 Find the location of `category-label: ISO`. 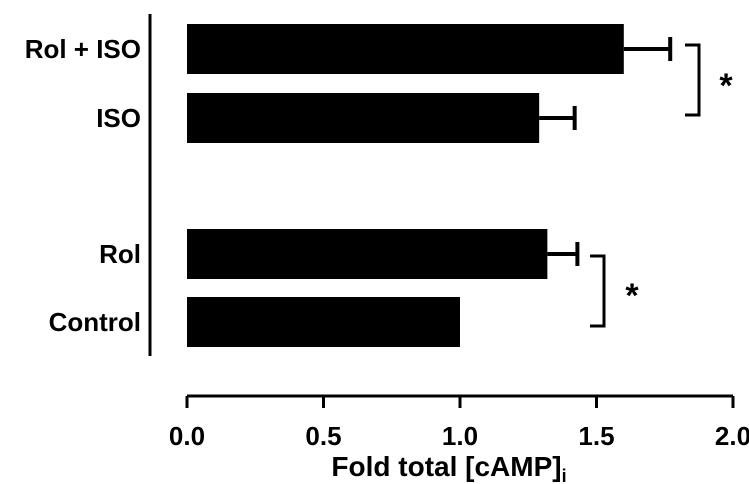

category-label: ISO is located at coordinates (118, 118).